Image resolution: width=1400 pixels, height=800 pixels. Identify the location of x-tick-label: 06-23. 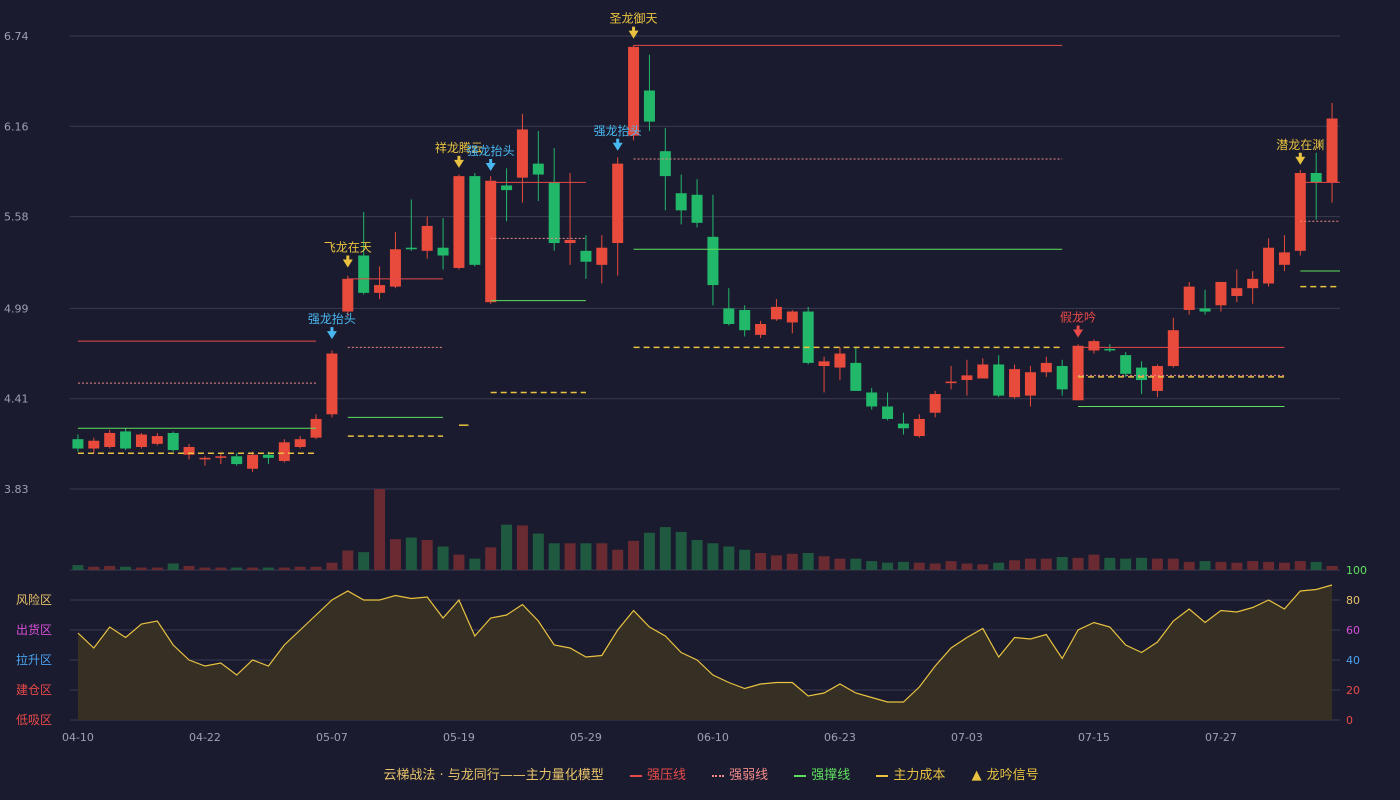
(840, 737).